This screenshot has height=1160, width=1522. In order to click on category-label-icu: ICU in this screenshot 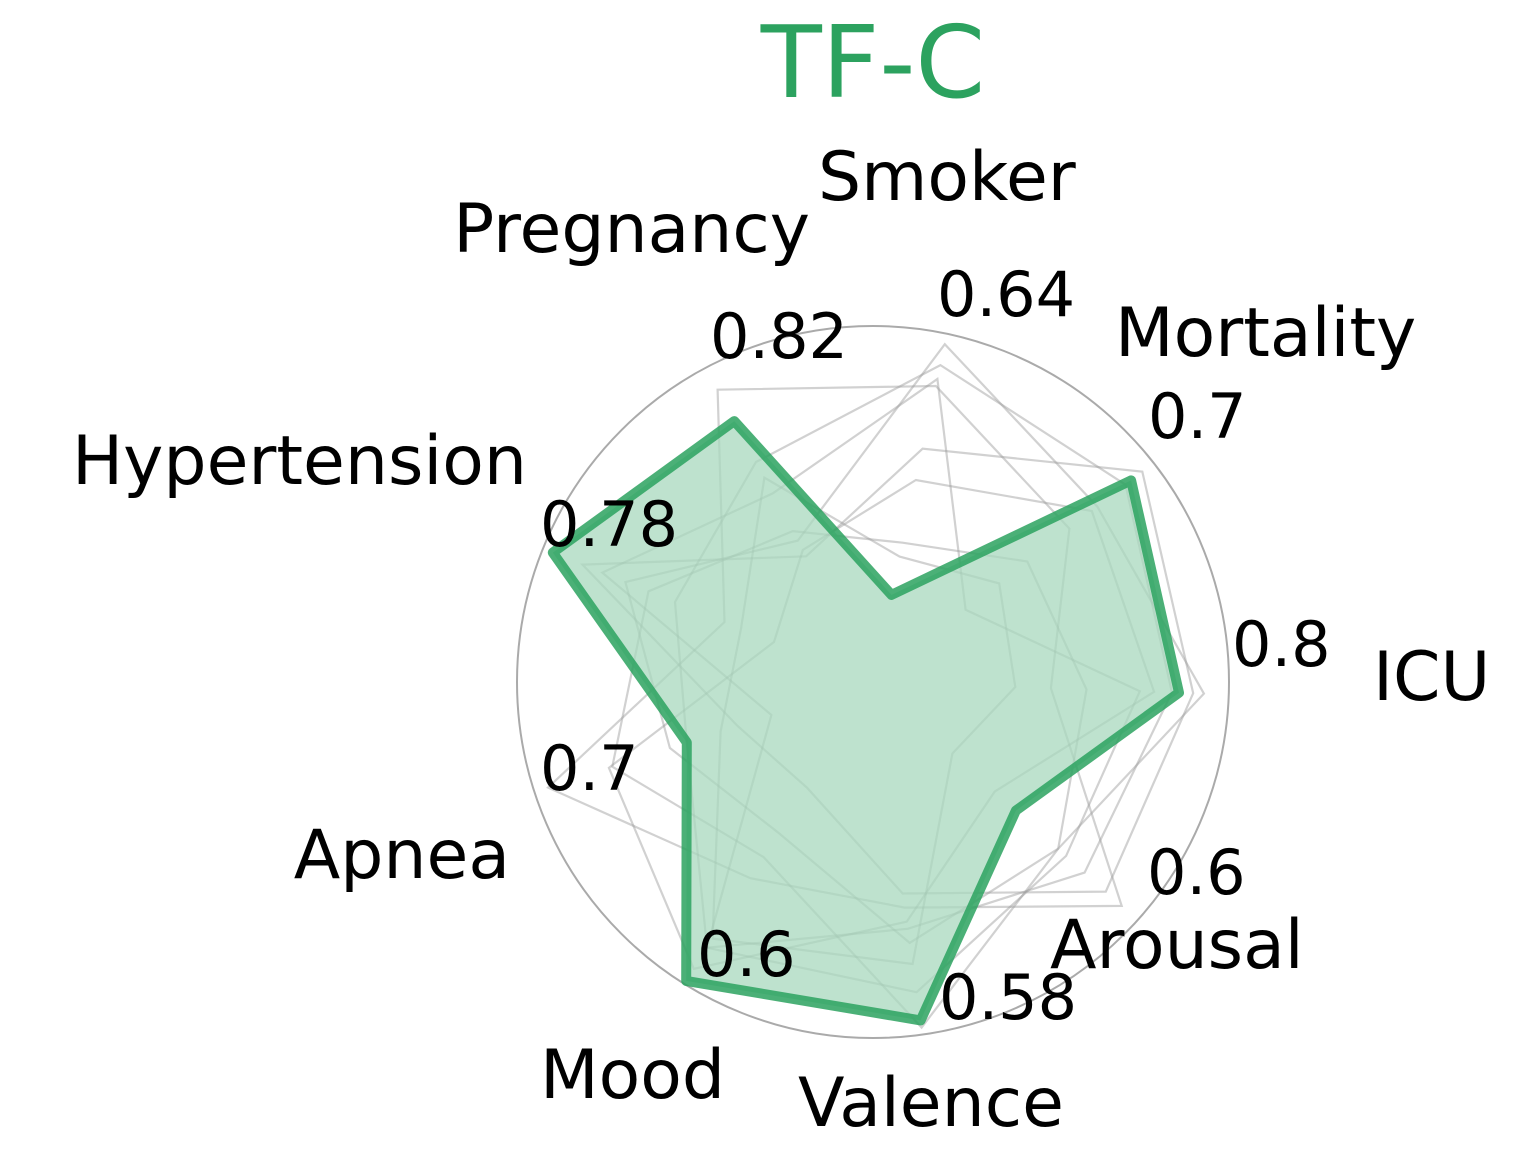, I will do `click(1431, 677)`.